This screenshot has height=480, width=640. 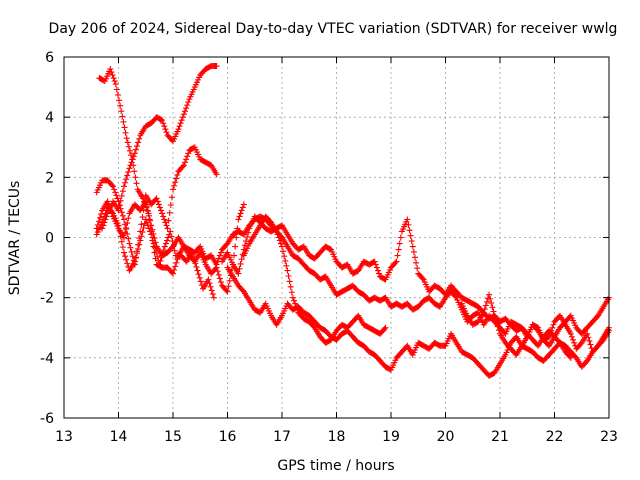 I want to click on x-tick-label: 17, so click(x=282, y=437).